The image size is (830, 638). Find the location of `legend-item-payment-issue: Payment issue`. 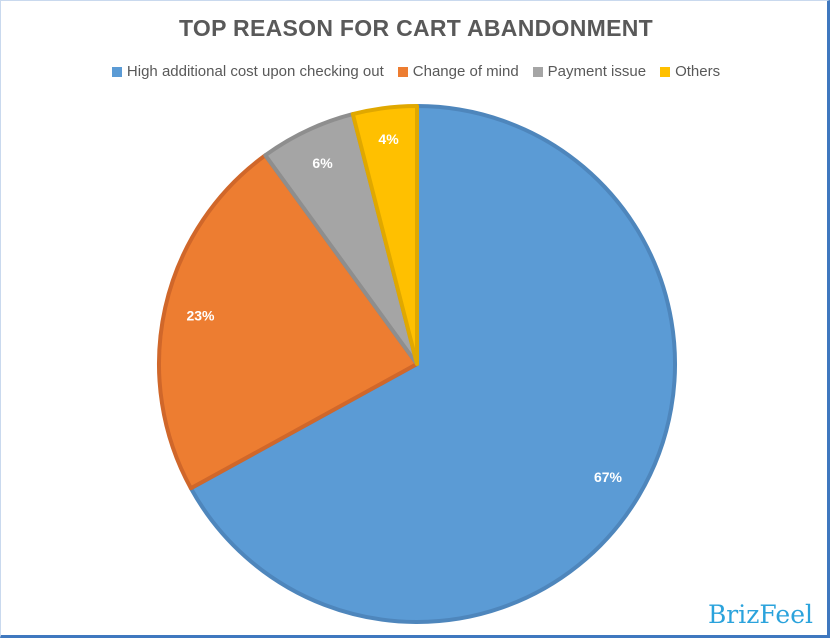

legend-item-payment-issue: Payment issue is located at coordinates (589, 71).